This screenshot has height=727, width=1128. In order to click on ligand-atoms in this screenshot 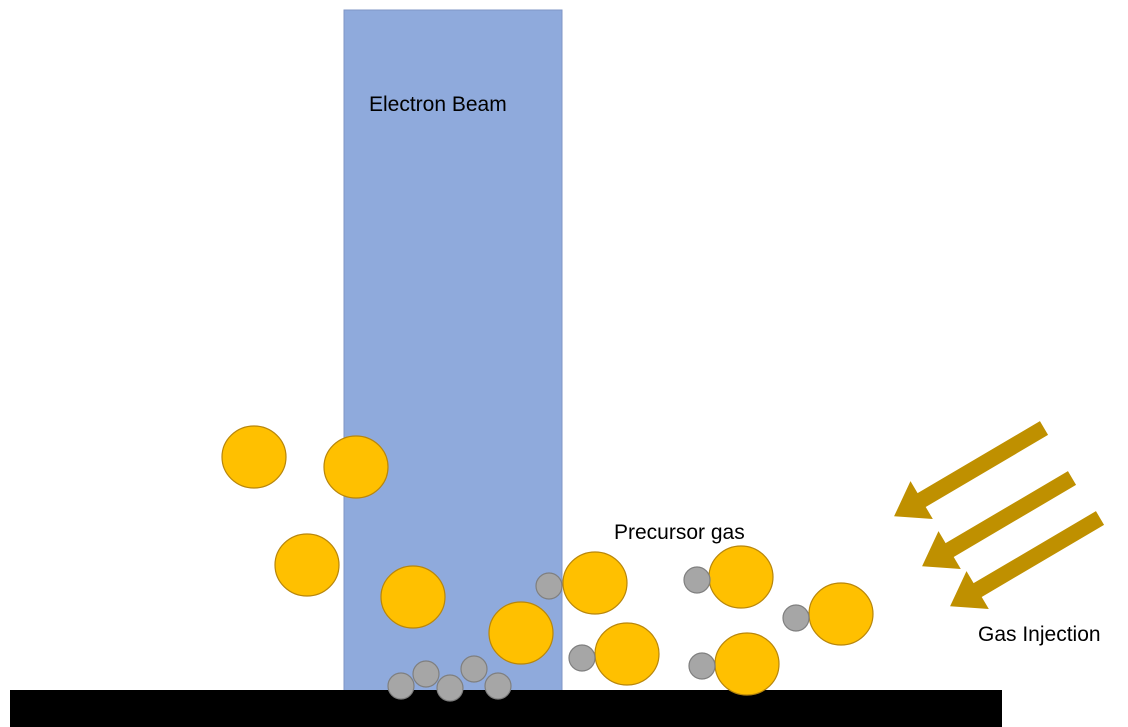, I will do `click(598, 634)`.